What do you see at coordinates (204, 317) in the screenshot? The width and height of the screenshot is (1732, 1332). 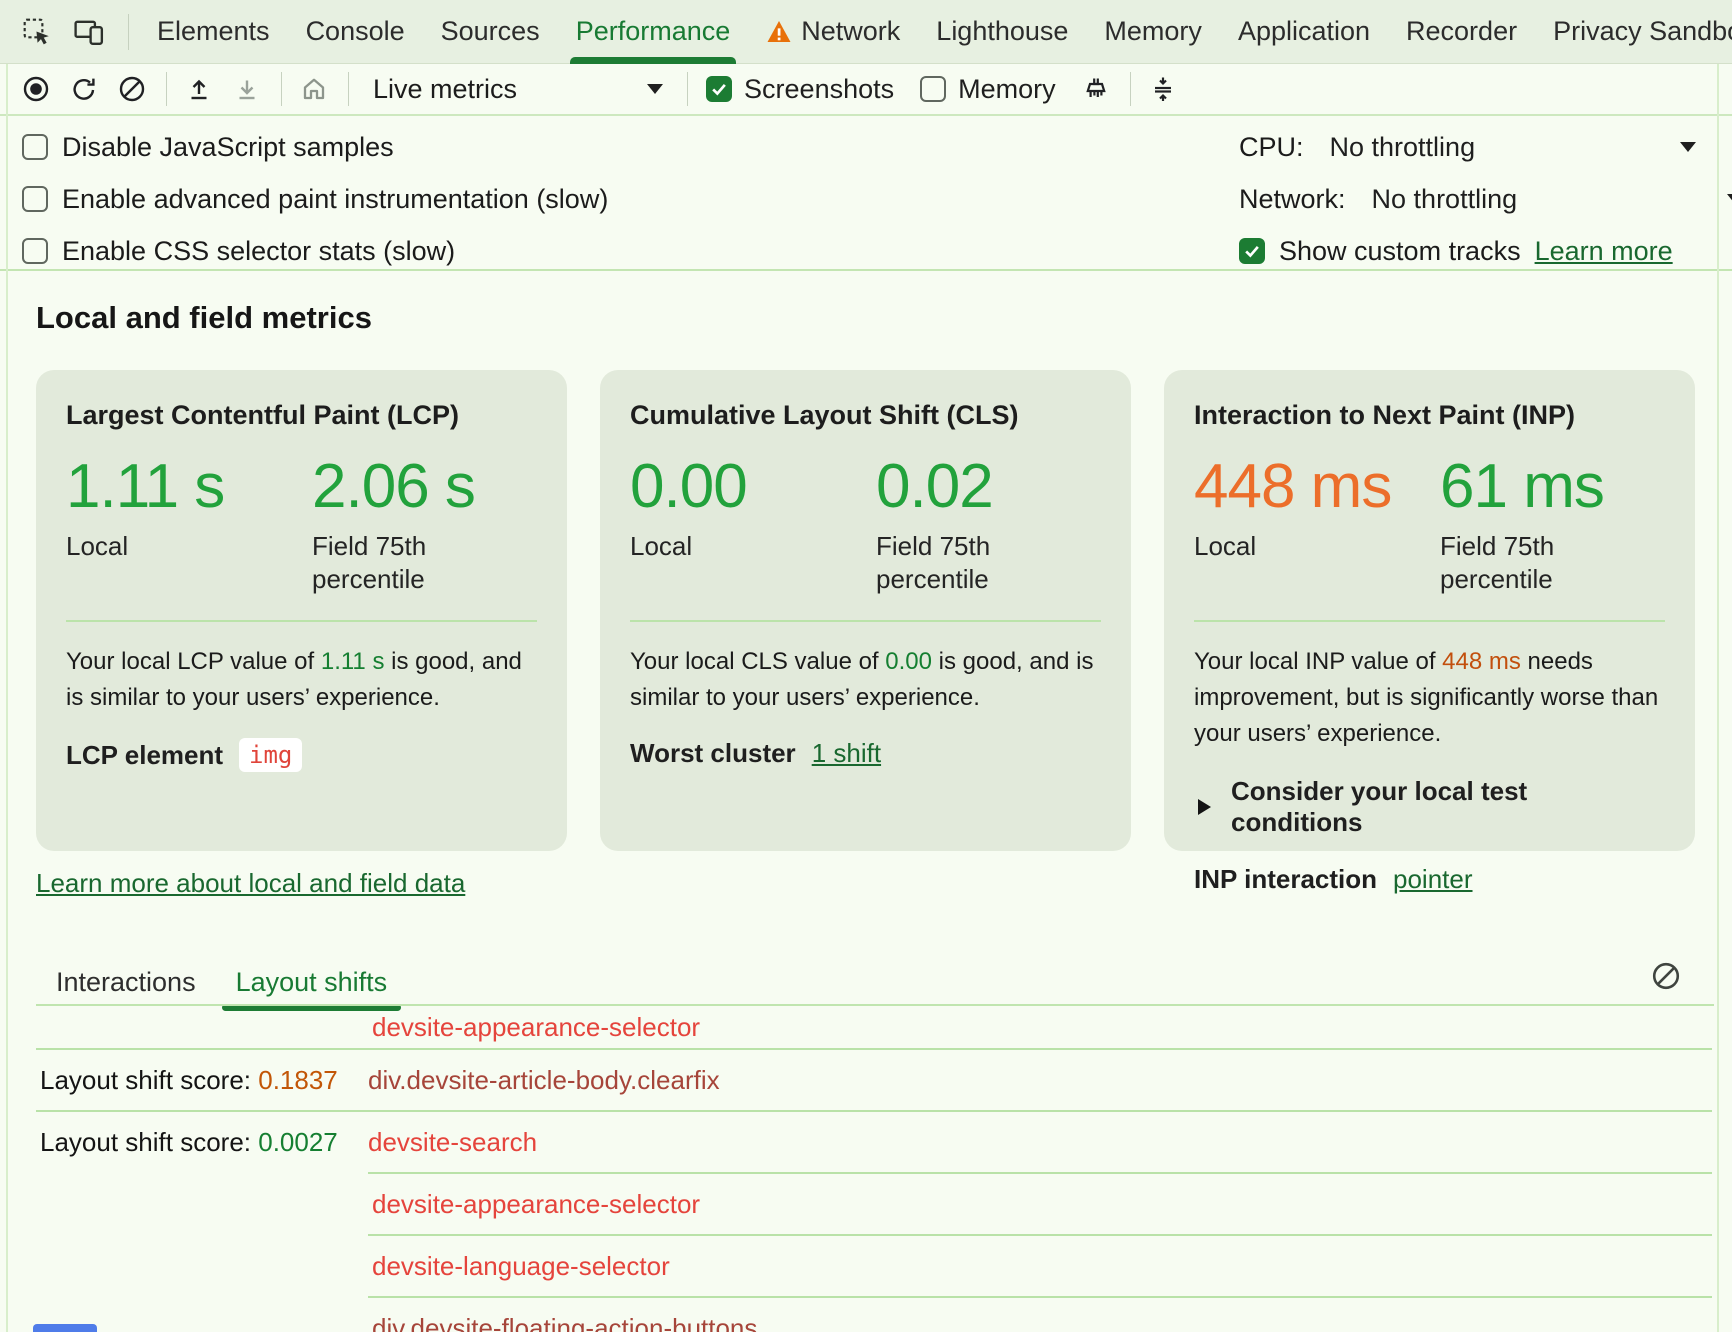 I see `page-title: Local and field metrics` at bounding box center [204, 317].